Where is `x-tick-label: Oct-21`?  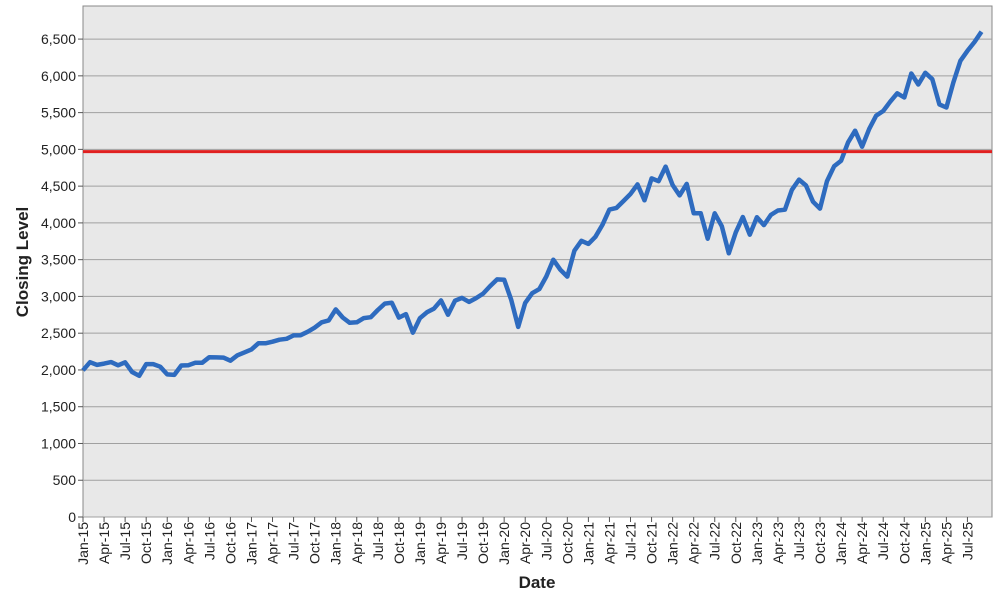 x-tick-label: Oct-21 is located at coordinates (652, 543).